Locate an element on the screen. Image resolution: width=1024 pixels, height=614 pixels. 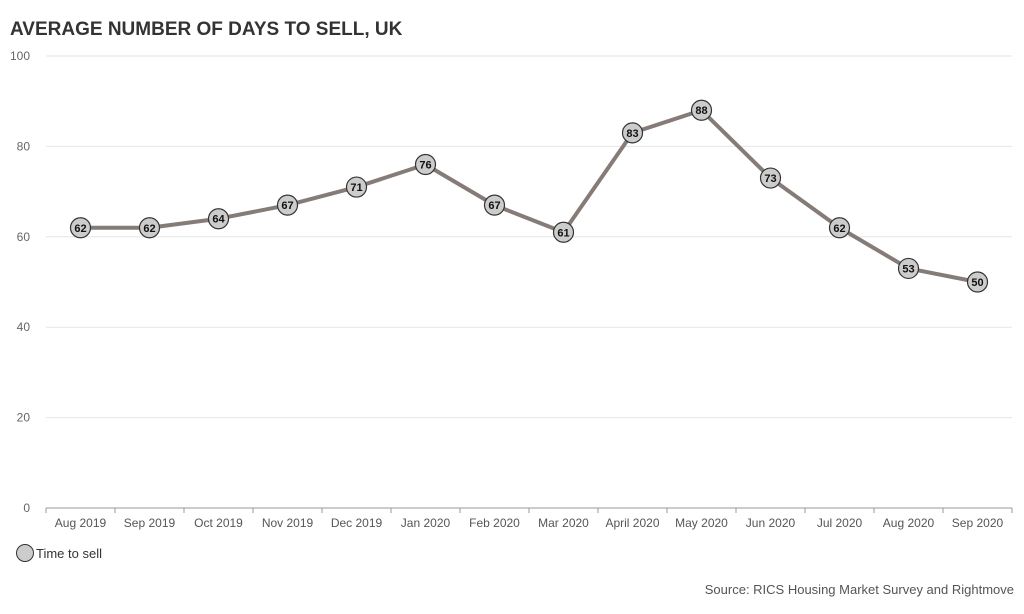
data-label: 64 is located at coordinates (218, 220).